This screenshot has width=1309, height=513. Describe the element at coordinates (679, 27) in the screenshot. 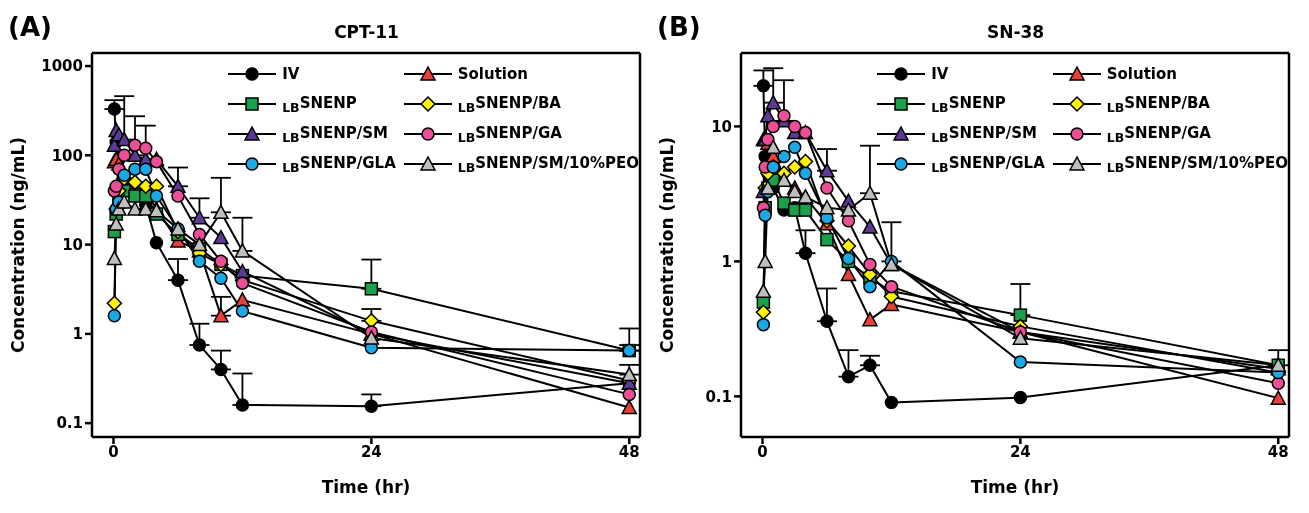

I see `text: (B)` at that location.